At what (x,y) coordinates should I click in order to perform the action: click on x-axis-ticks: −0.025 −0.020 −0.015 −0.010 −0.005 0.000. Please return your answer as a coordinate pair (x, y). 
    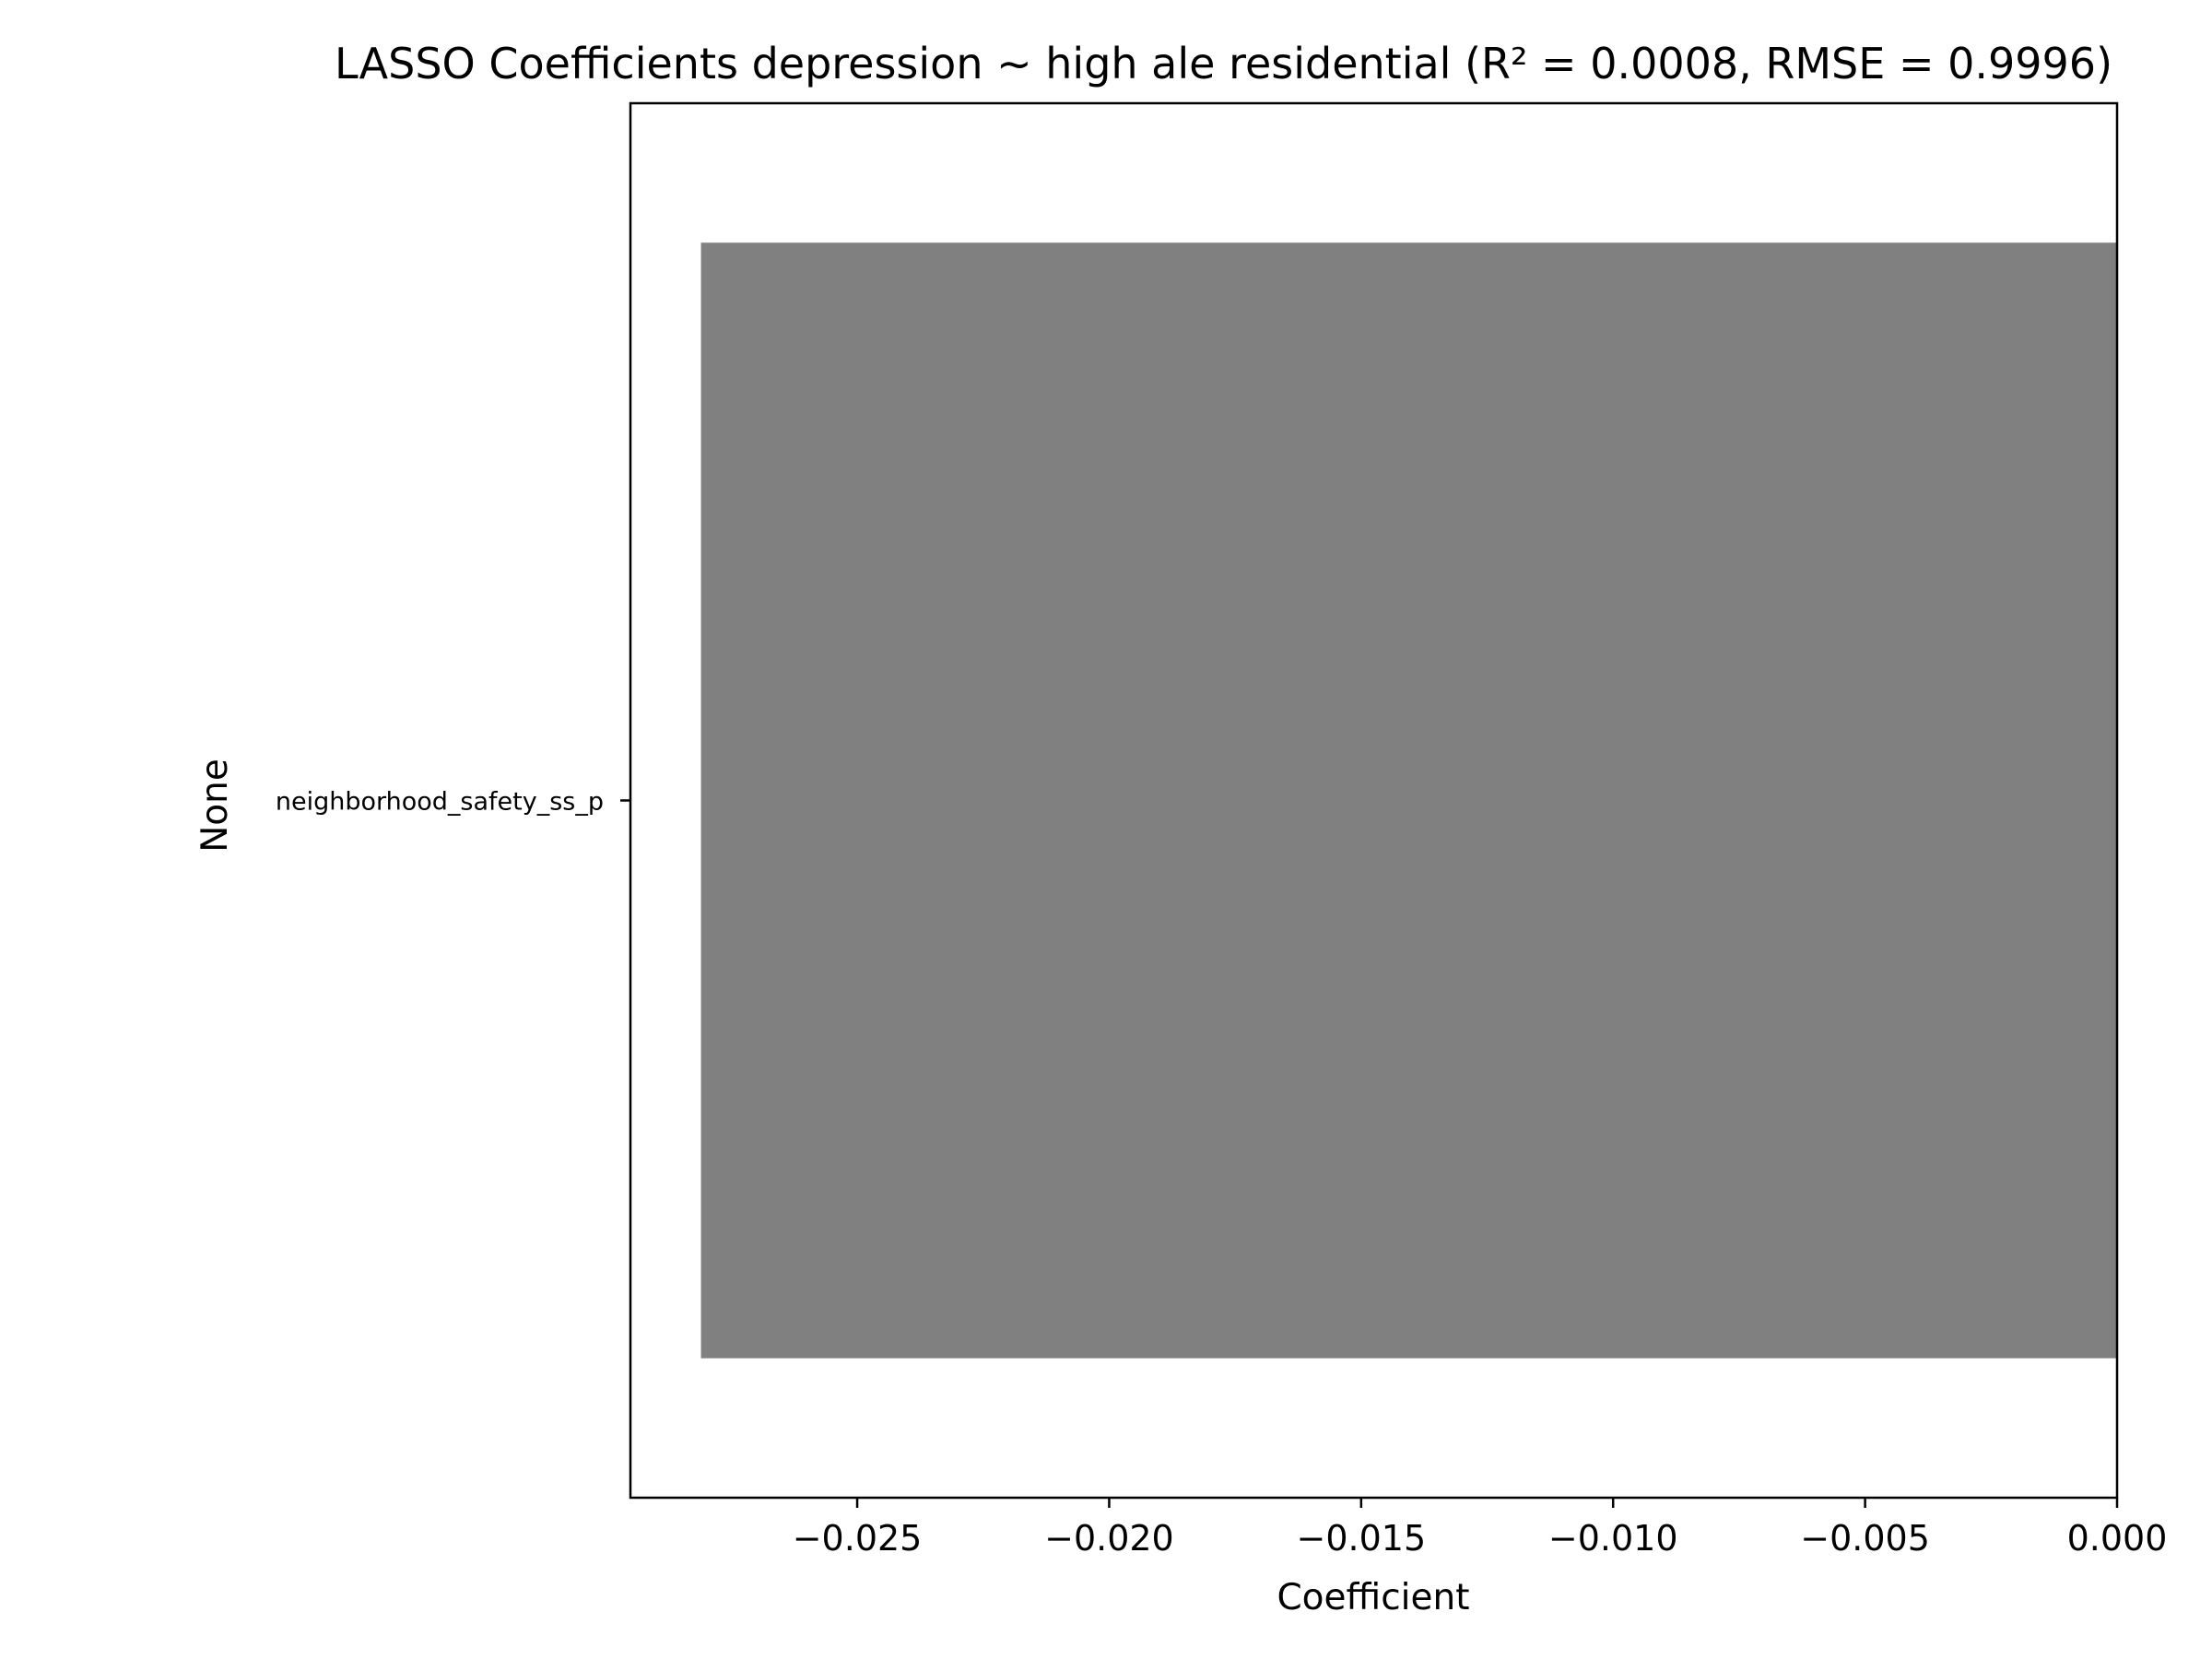
    Looking at the image, I should click on (1480, 1528).